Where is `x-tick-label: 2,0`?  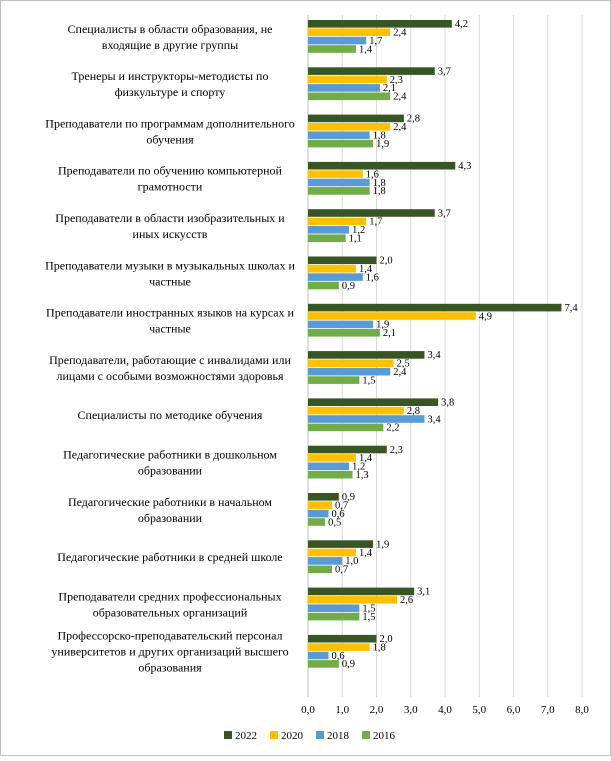 x-tick-label: 2,0 is located at coordinates (377, 710).